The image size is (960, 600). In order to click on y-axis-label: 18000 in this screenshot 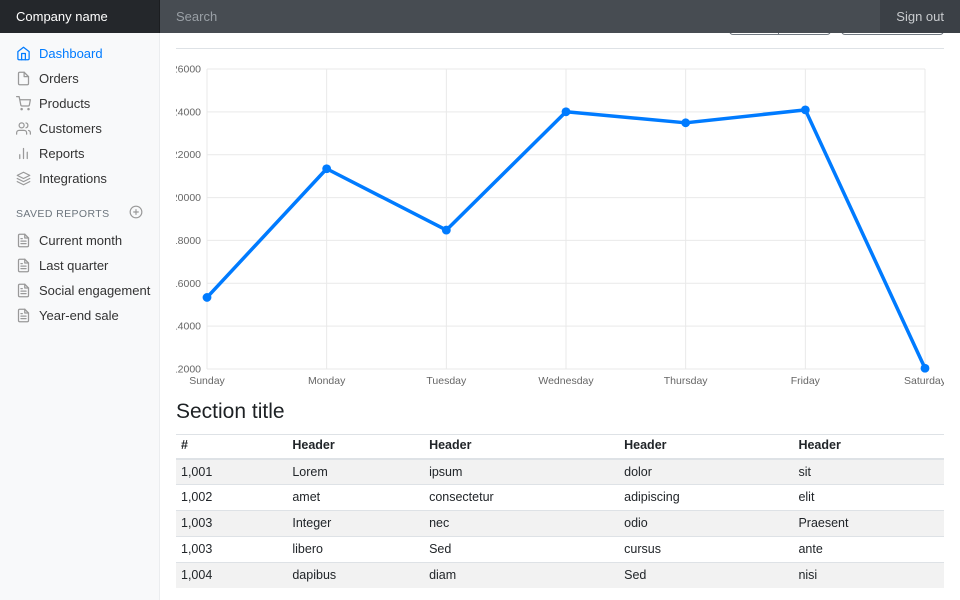, I will do `click(188, 241)`.